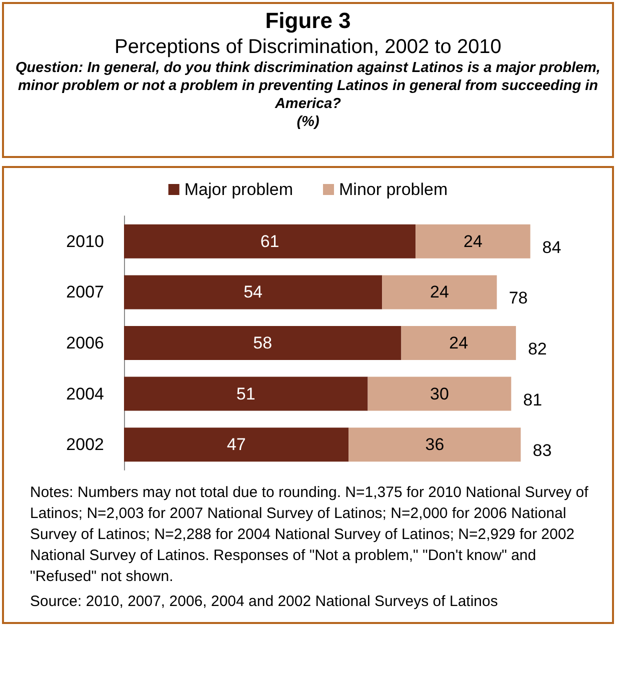 The height and width of the screenshot is (697, 618). Describe the element at coordinates (552, 247) in the screenshot. I see `total-label: 84` at that location.